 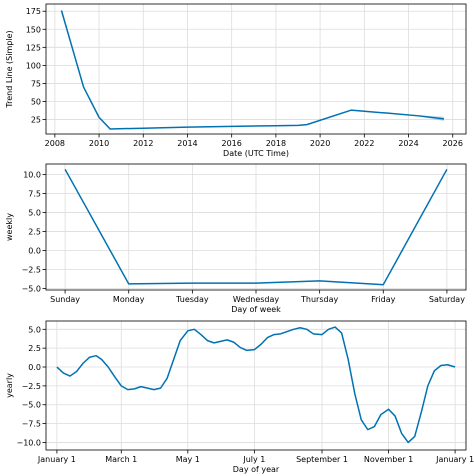 What do you see at coordinates (188, 459) in the screenshot?
I see `x-tick-label: May 1` at bounding box center [188, 459].